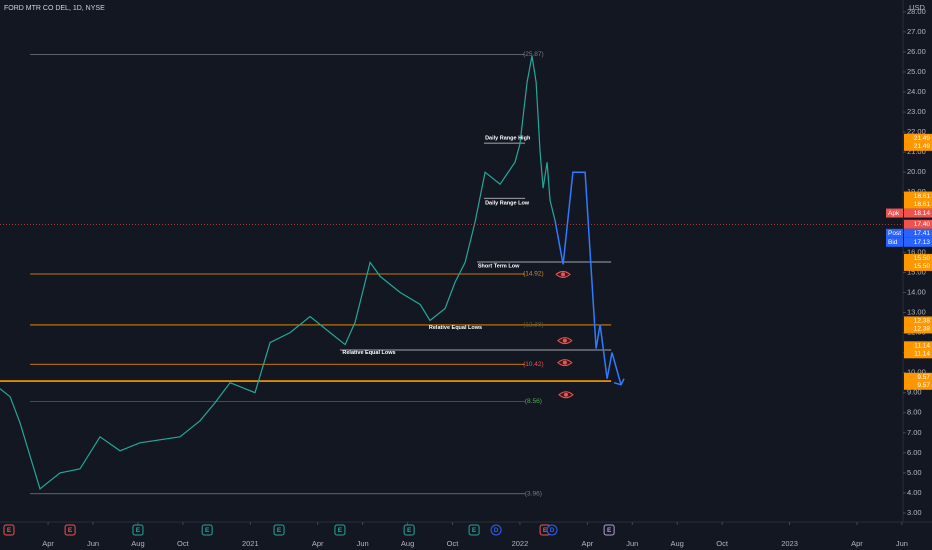  Describe the element at coordinates (54, 8) in the screenshot. I see `symbol-title: FORD MTR CO DEL, 1D, NYSE` at that location.